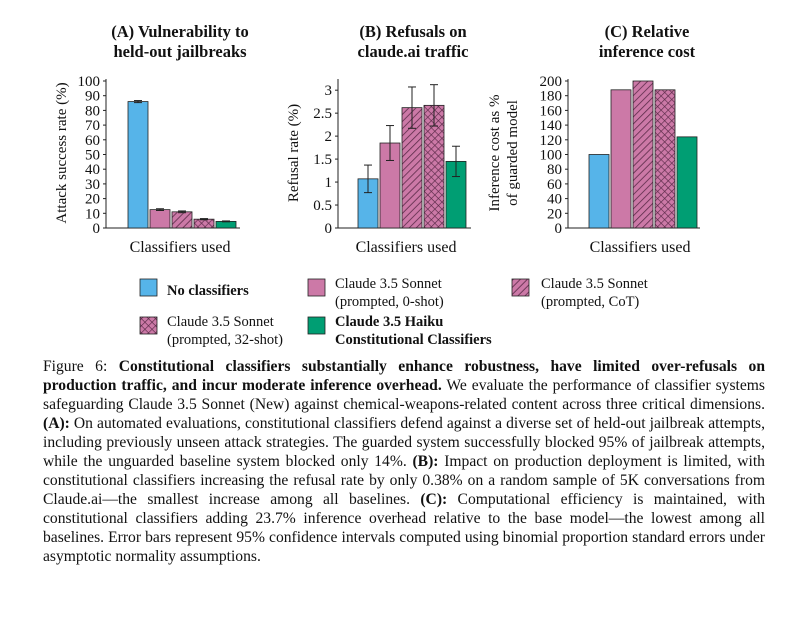 The height and width of the screenshot is (619, 800). I want to click on y-tick-label: 1, so click(329, 183).